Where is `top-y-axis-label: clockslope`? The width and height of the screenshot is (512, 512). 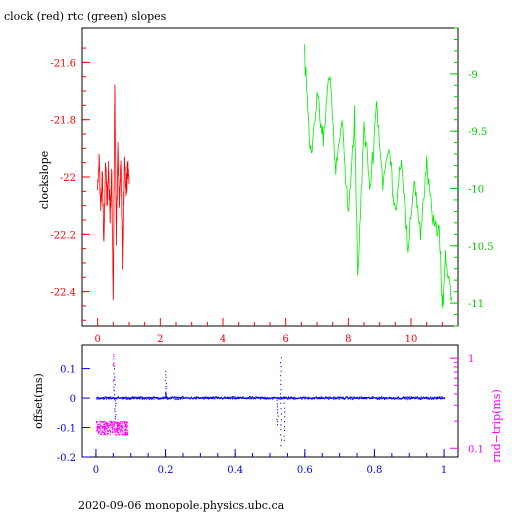 top-y-axis-label: clockslope is located at coordinates (44, 180).